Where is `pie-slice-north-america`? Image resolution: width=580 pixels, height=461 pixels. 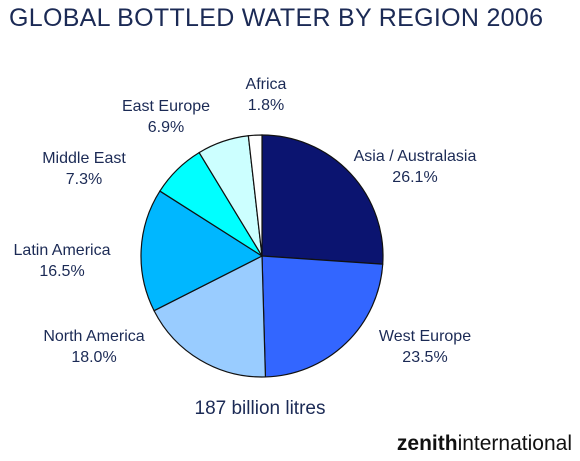
pie-slice-north-america is located at coordinates (210, 316).